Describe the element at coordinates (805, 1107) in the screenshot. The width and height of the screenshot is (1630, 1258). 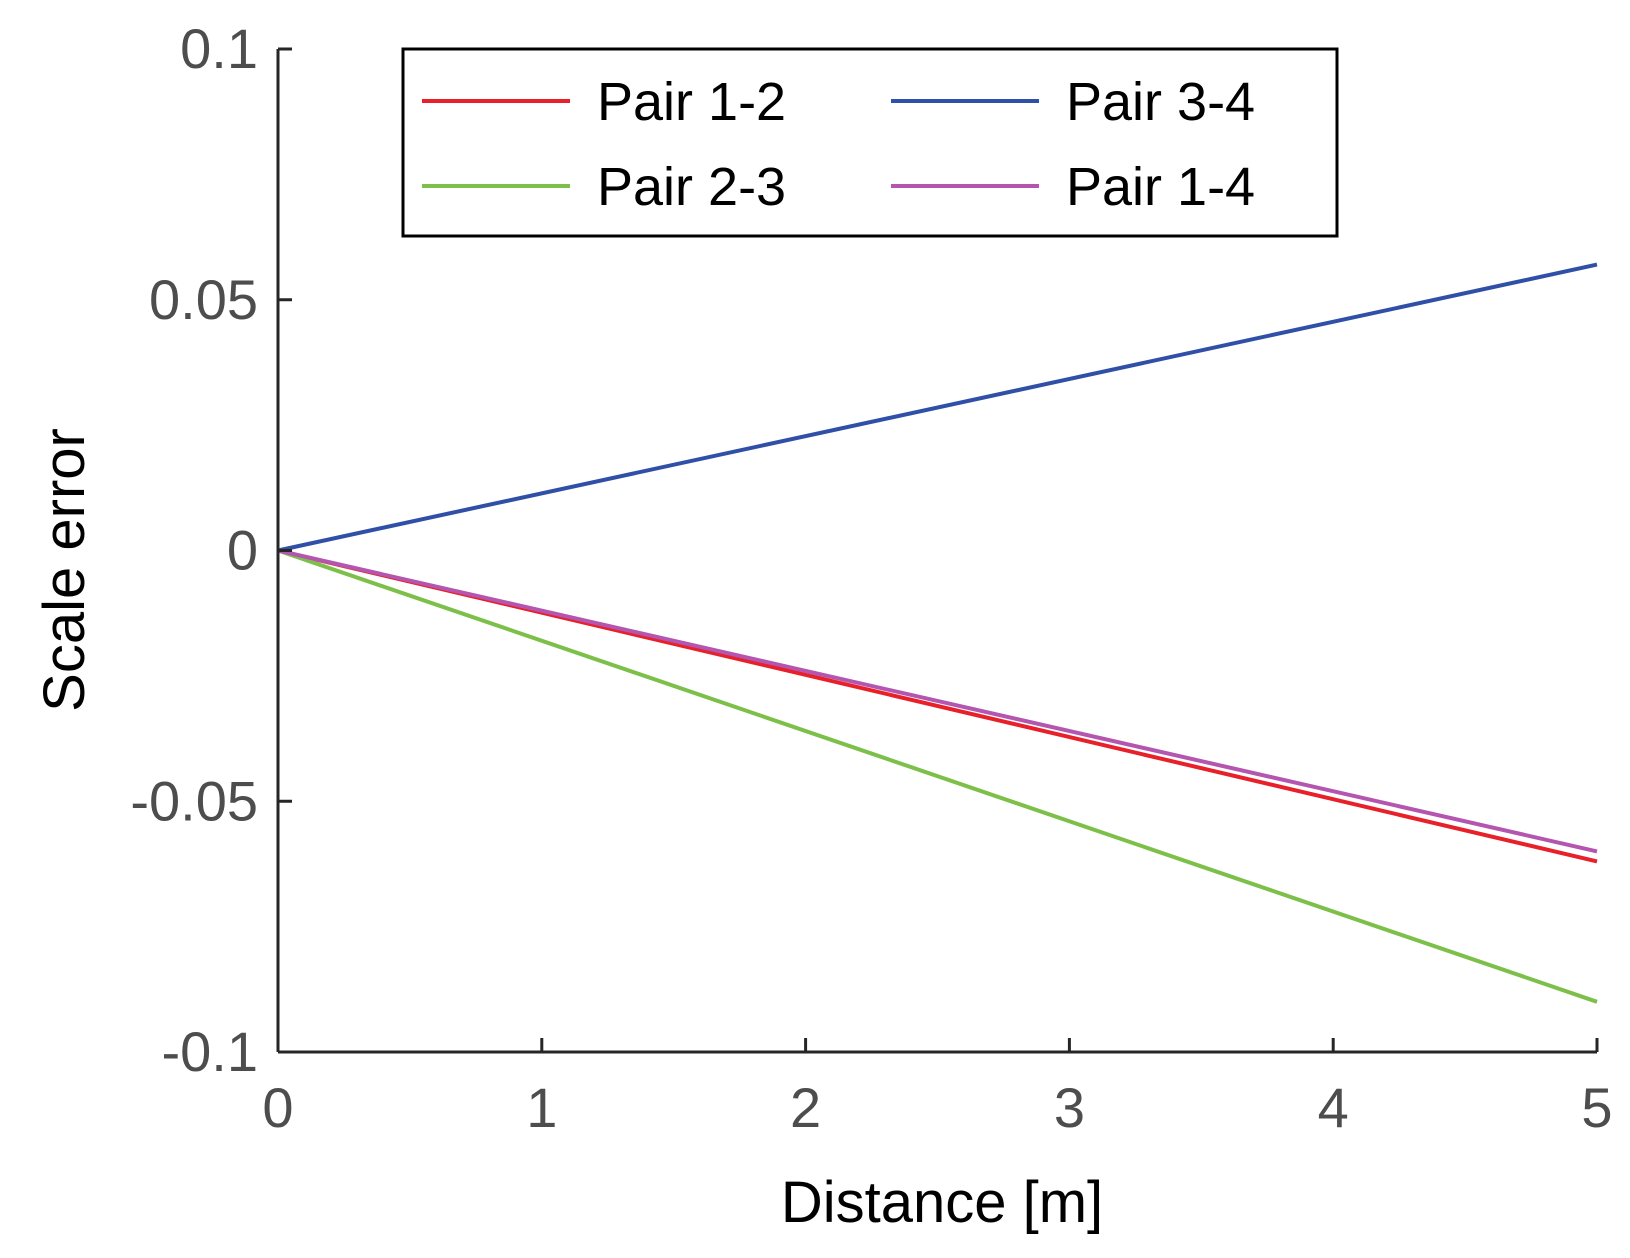
I see `x-tick-label: 2` at that location.